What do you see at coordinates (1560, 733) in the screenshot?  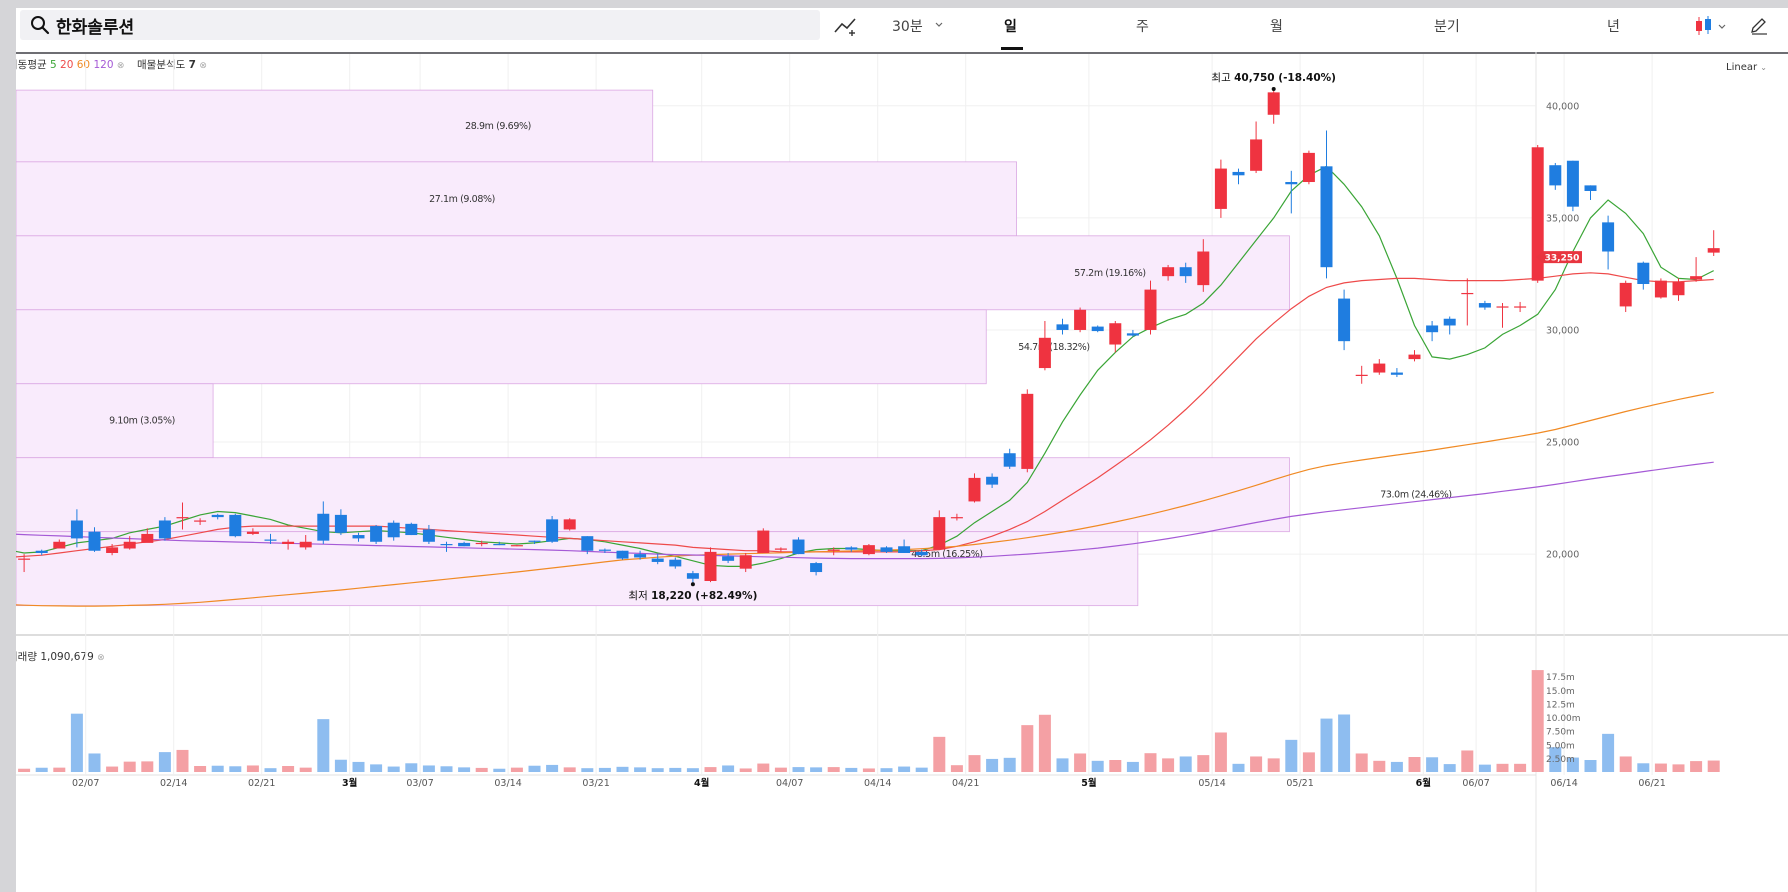 I see `volume-tick-label: 7.50m` at bounding box center [1560, 733].